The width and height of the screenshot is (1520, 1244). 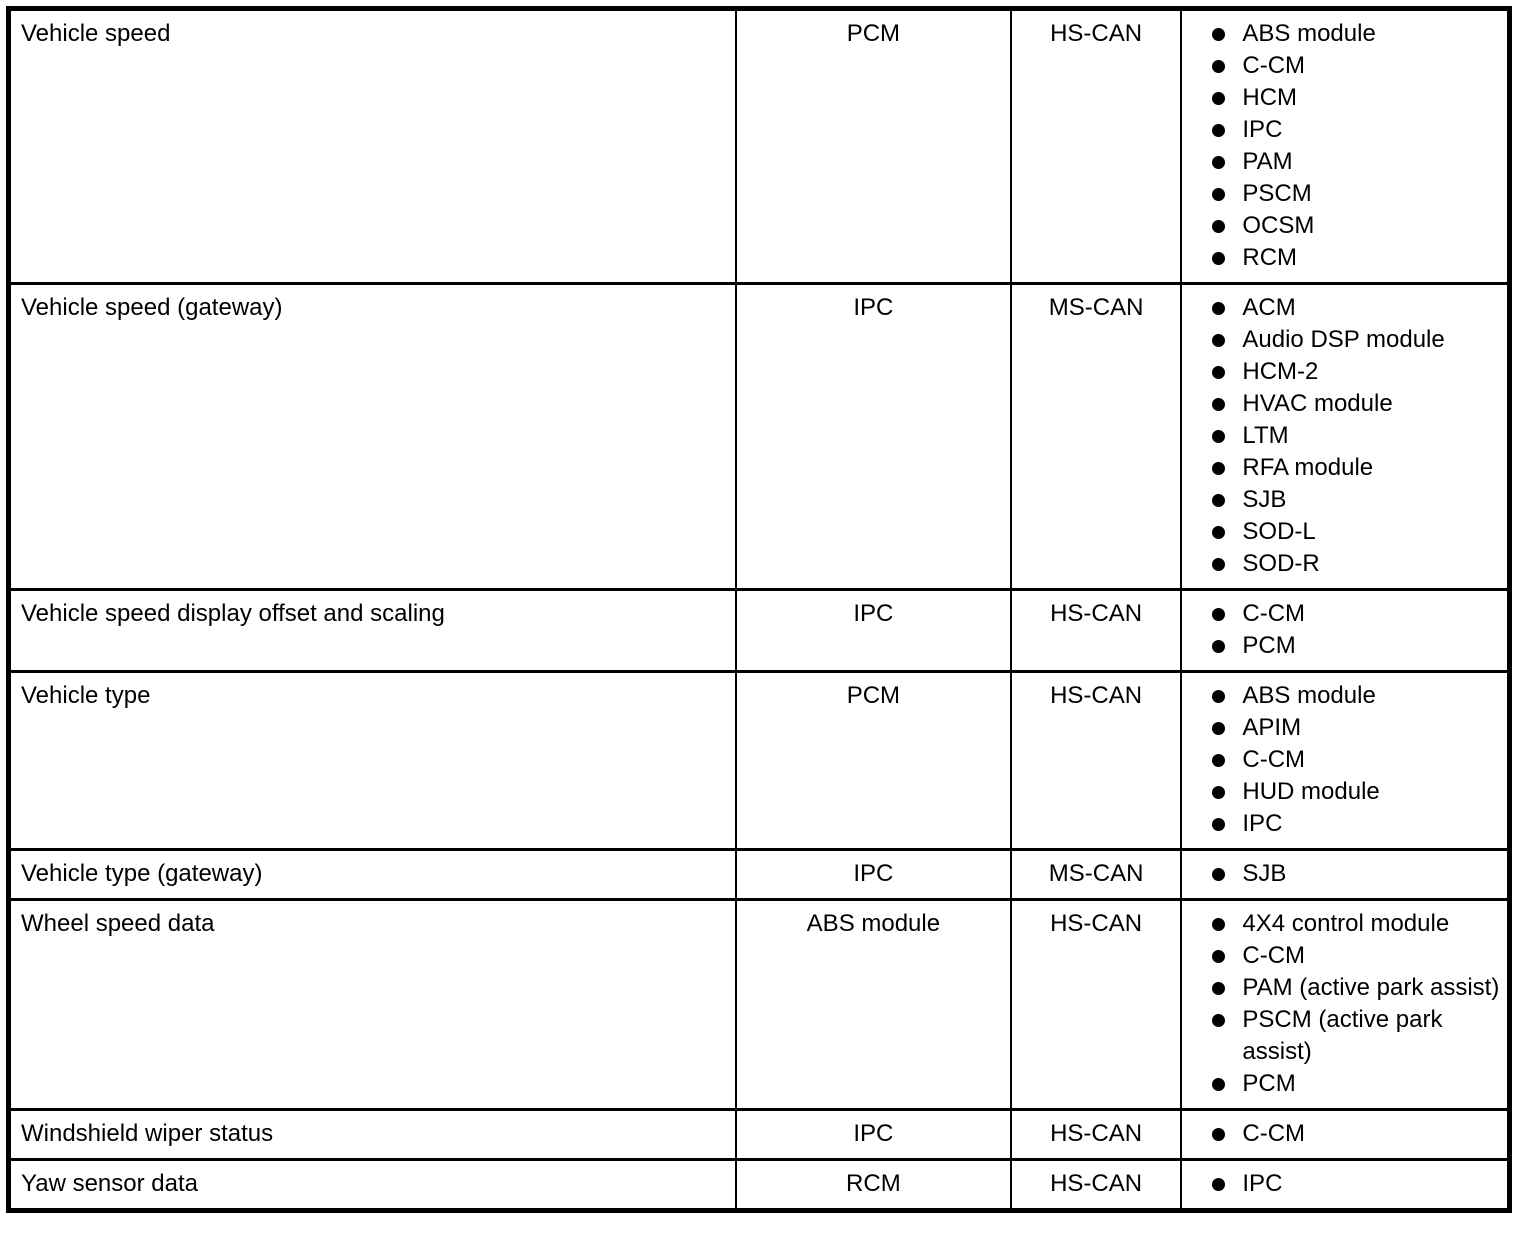 What do you see at coordinates (1342, 1084) in the screenshot?
I see `receiver-item: PCM` at bounding box center [1342, 1084].